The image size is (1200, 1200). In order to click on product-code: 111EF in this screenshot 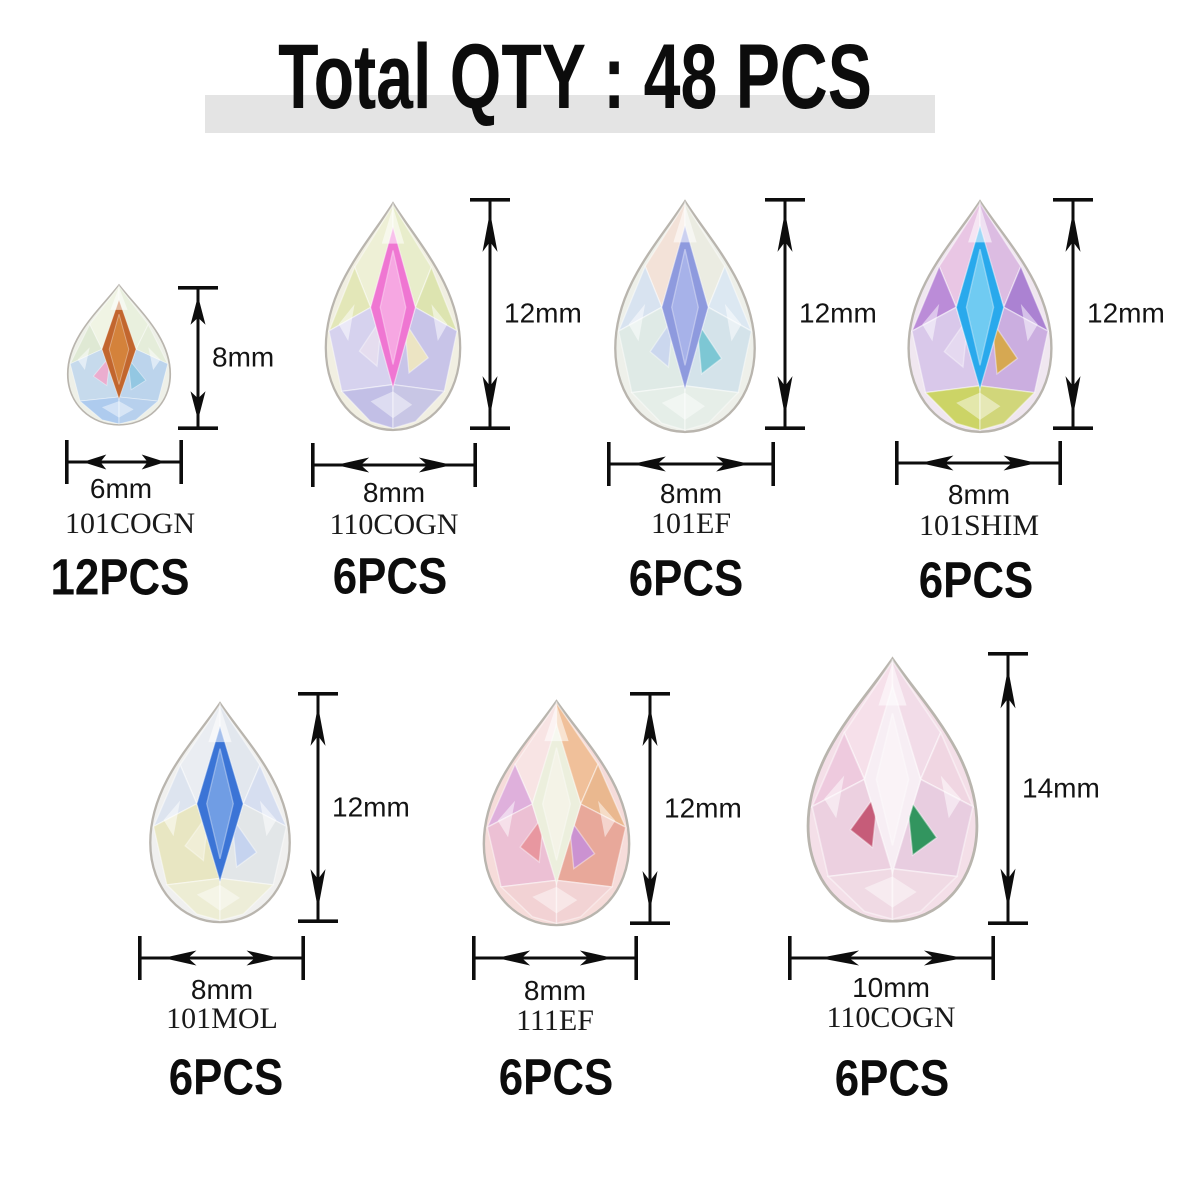, I will do `click(555, 1020)`.